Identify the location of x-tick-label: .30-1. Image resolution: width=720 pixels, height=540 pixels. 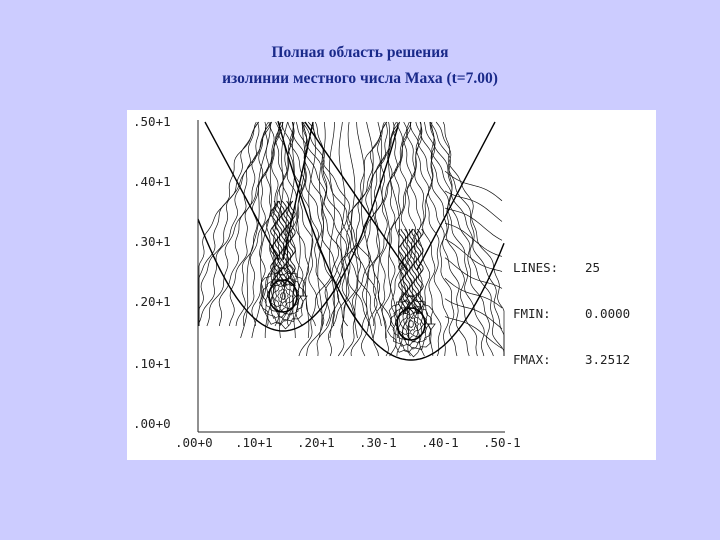
(378, 442).